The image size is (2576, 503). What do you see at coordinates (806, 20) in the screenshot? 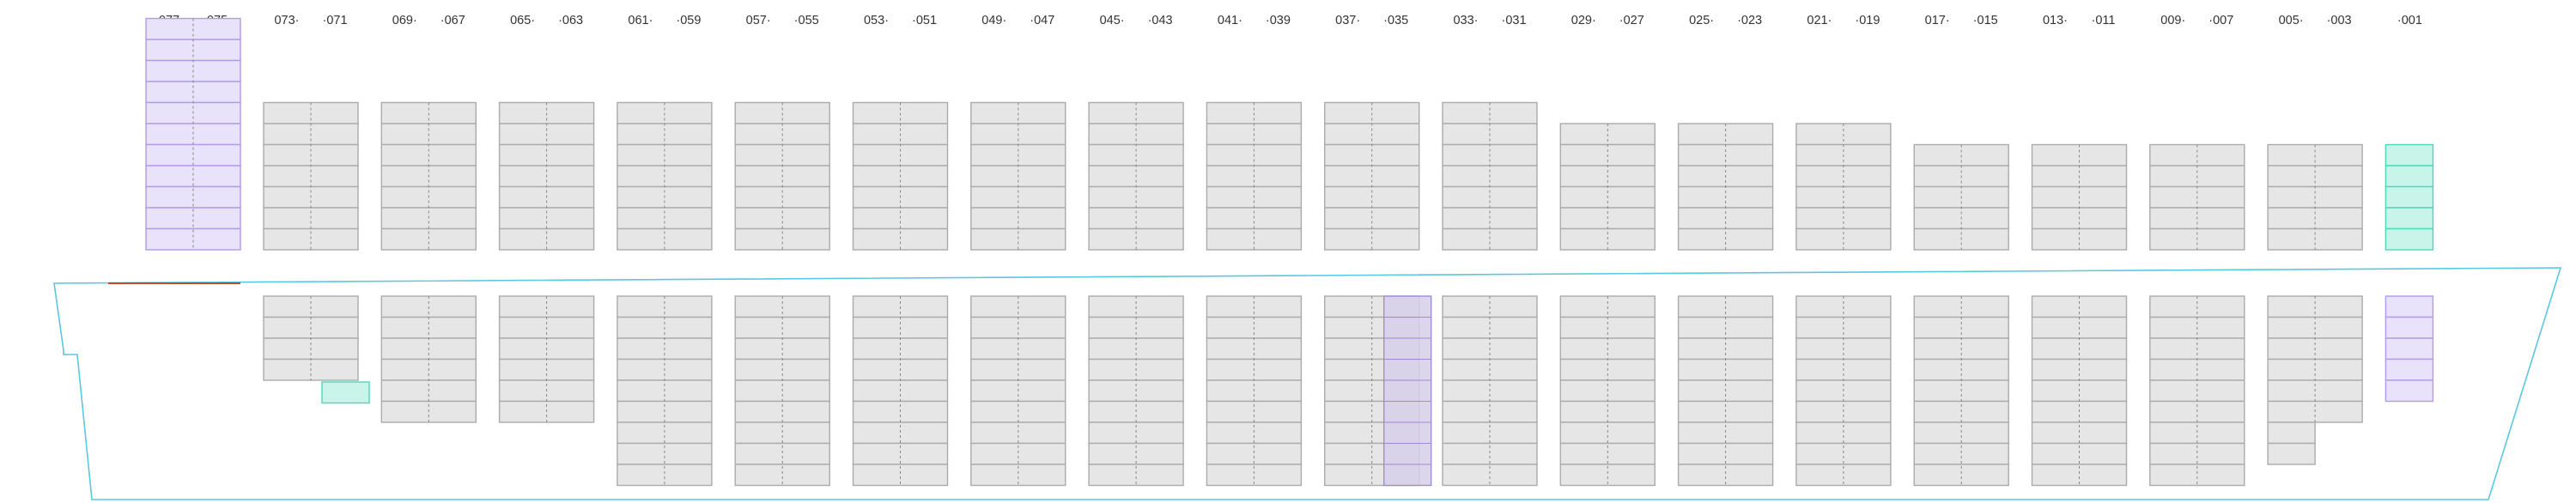
I see `bay-label: ·055` at bounding box center [806, 20].